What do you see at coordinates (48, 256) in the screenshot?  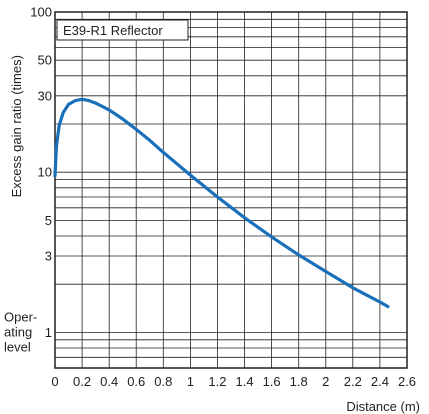 I see `y-tick-label: 3` at bounding box center [48, 256].